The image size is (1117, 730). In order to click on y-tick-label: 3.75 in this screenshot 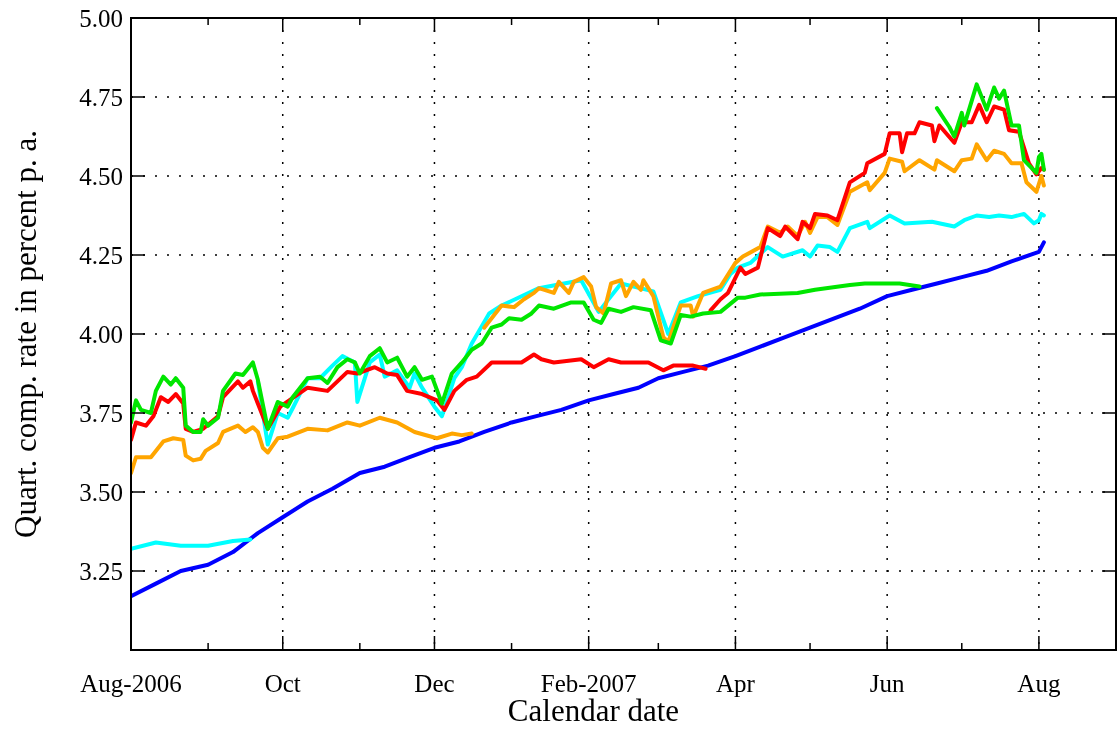, I will do `click(101, 413)`.